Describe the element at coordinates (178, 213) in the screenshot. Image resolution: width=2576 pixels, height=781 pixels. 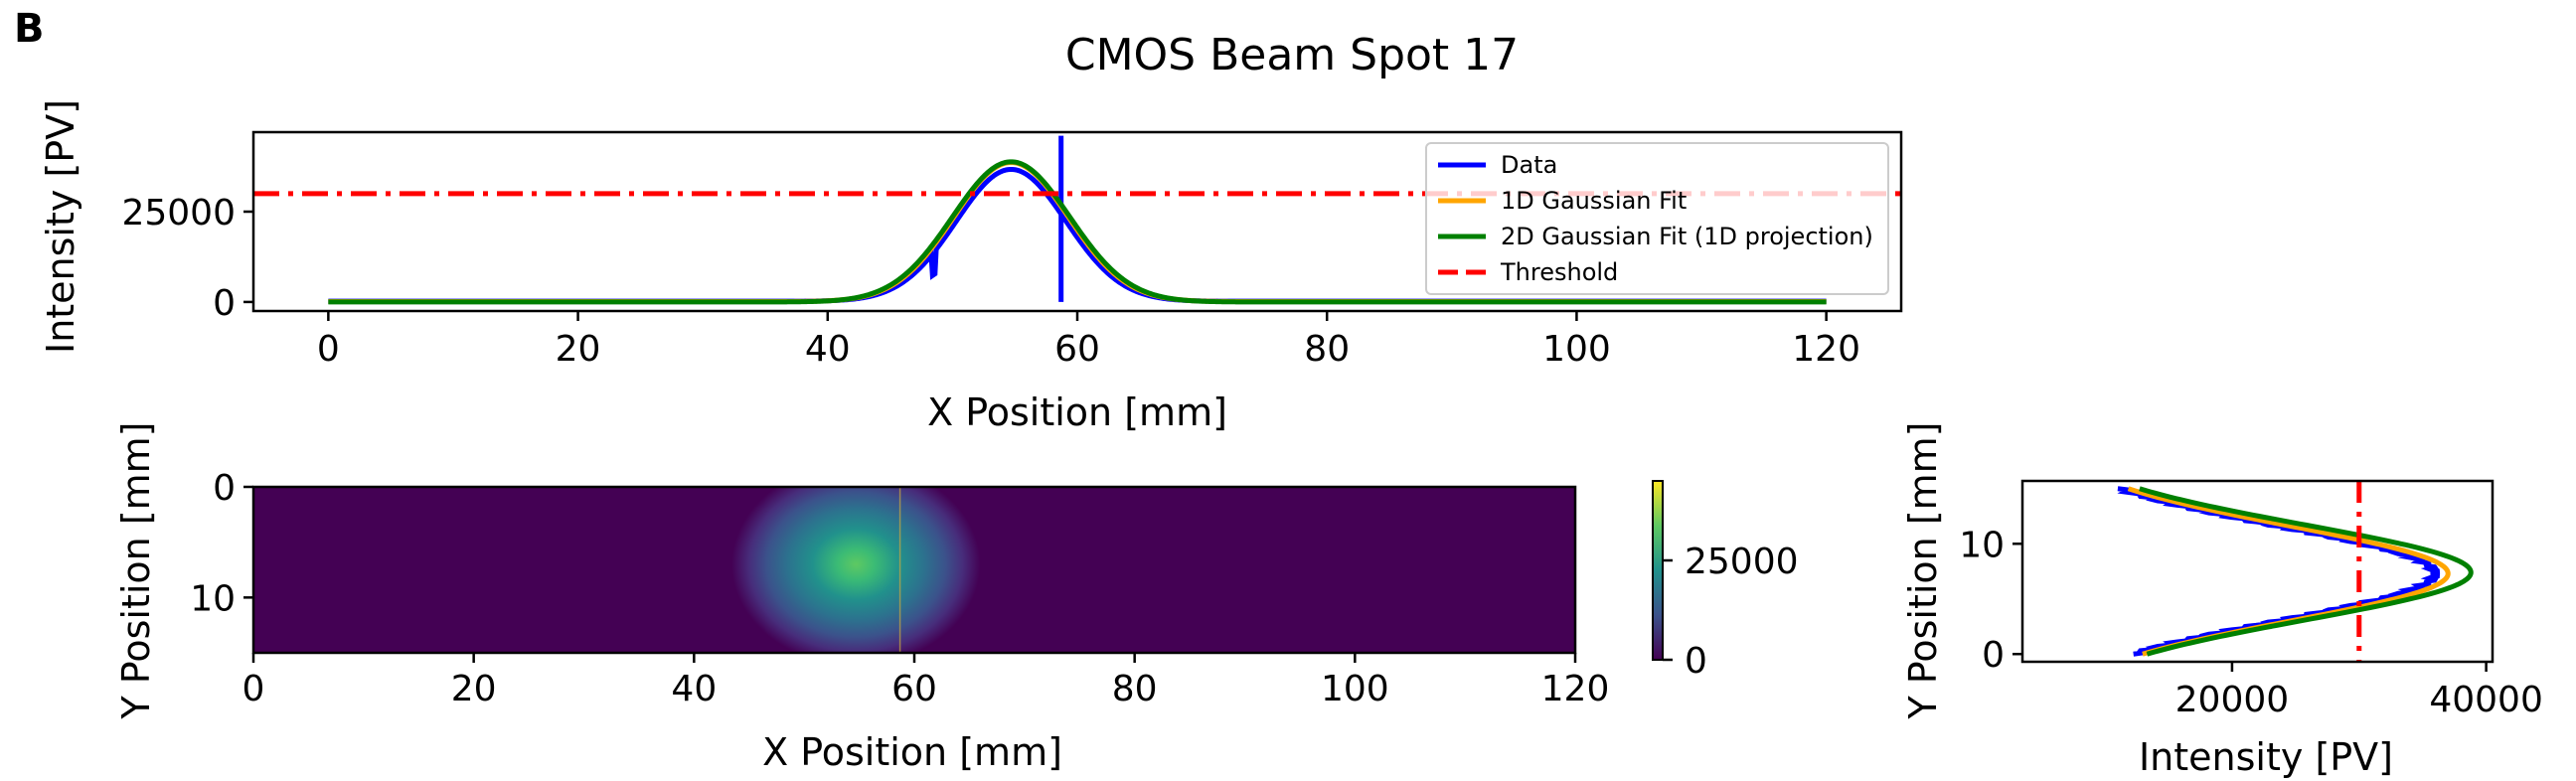
I see `y-tick-label: 25000` at that location.